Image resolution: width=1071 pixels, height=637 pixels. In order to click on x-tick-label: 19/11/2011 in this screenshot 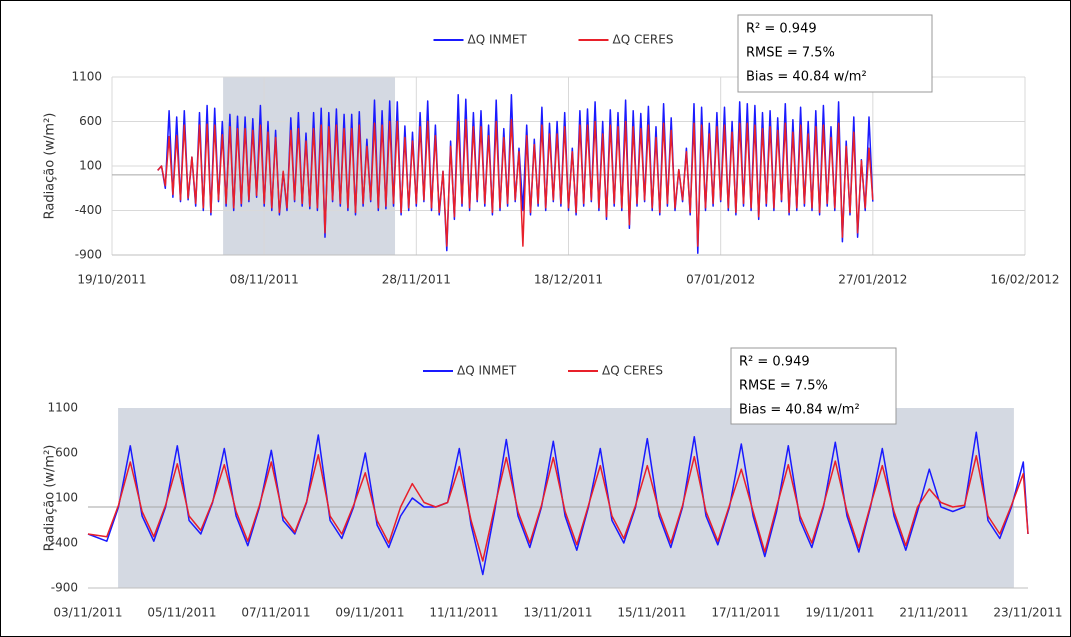, I will do `click(839, 613)`.